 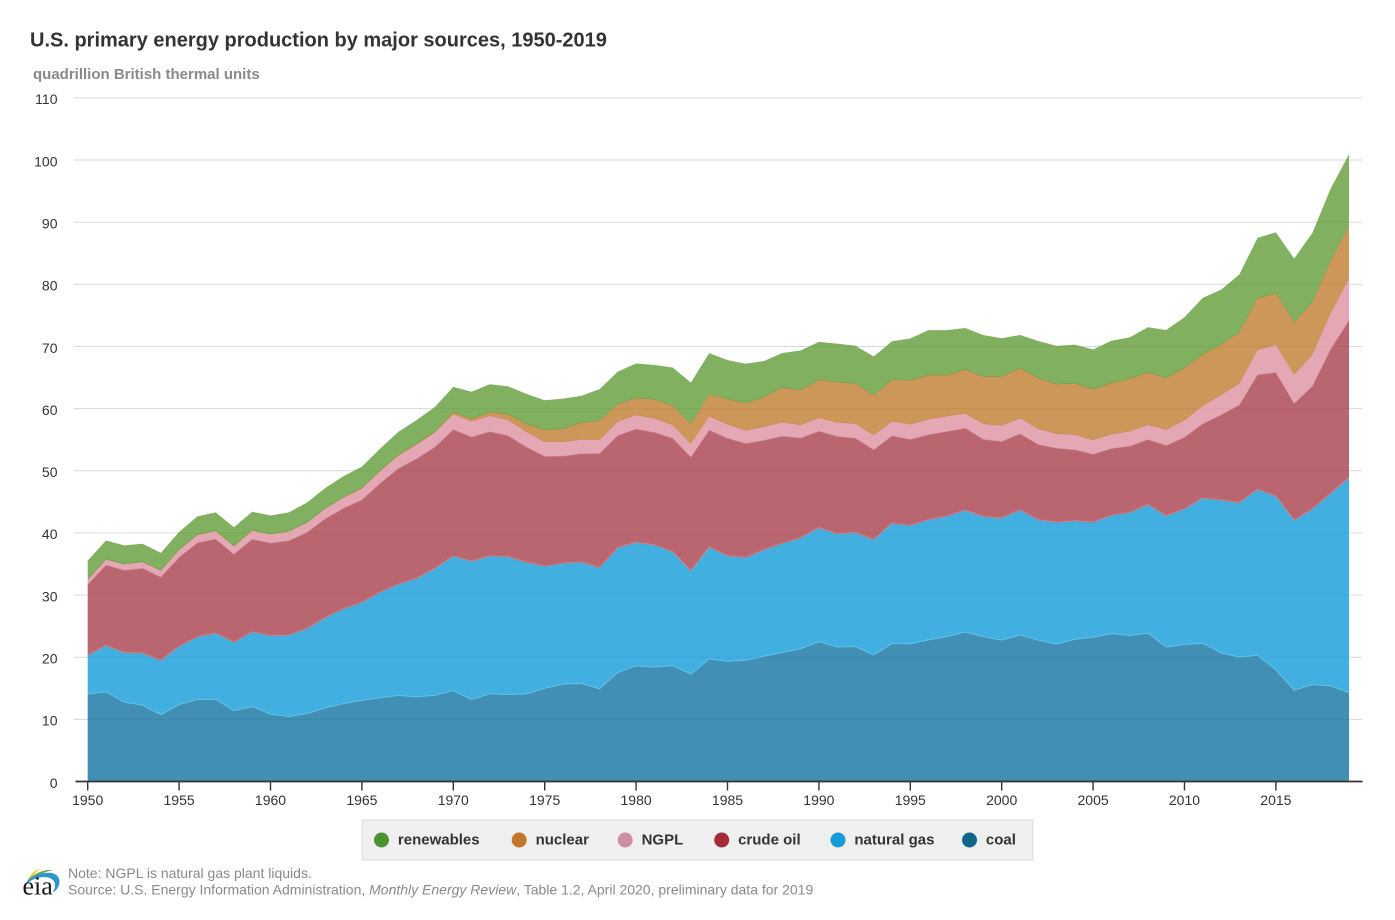 What do you see at coordinates (727, 800) in the screenshot?
I see `svg-text: 1985` at bounding box center [727, 800].